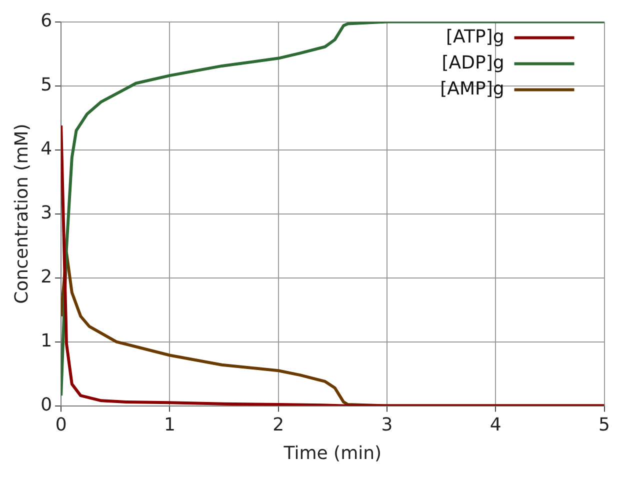 This screenshot has height=477, width=621. Describe the element at coordinates (46, 277) in the screenshot. I see `y-tick-label: 2` at that location.